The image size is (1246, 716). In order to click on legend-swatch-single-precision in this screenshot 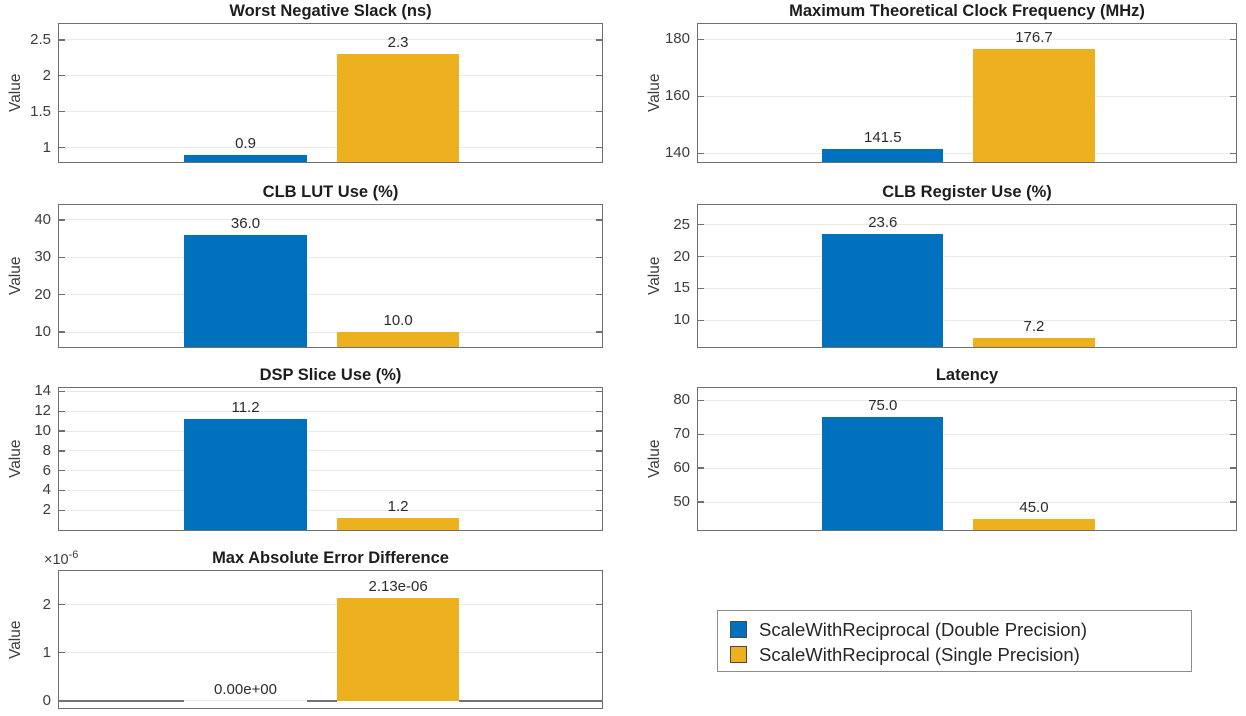, I will do `click(738, 654)`.